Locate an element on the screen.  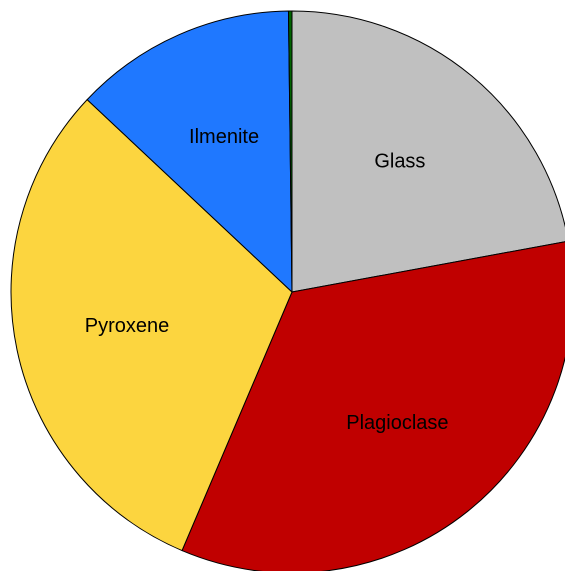
slice-label: Ilmenite is located at coordinates (224, 137).